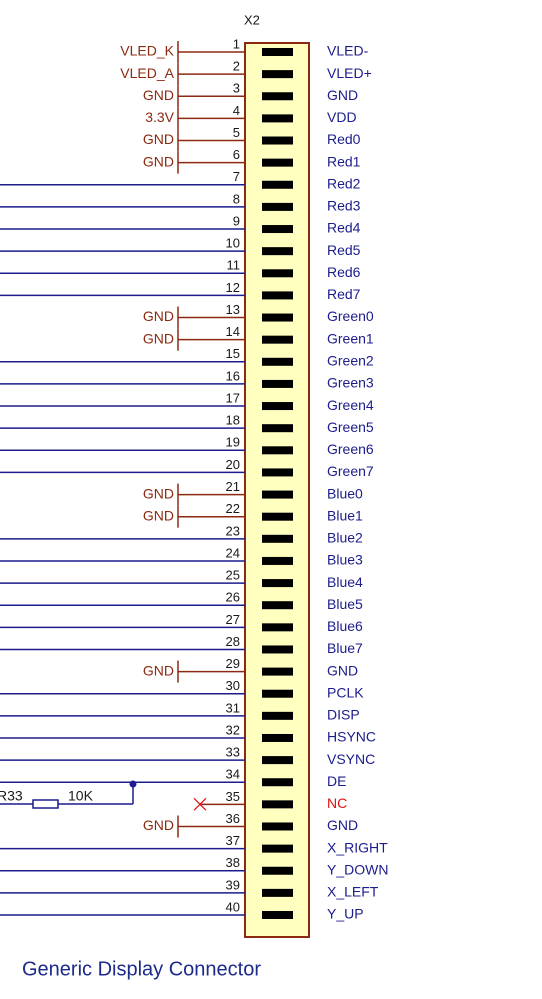 This screenshot has width=542, height=999. I want to click on pin-number: 10, so click(233, 243).